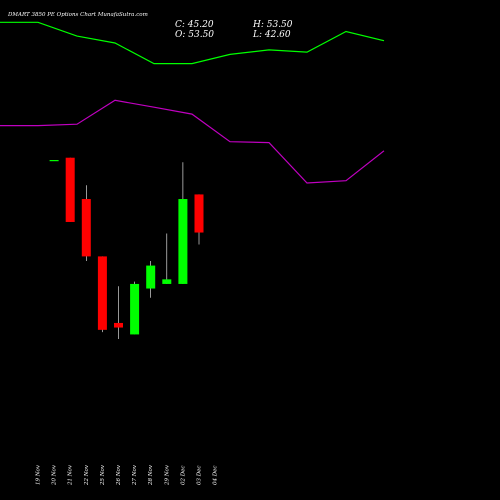 This screenshot has width=500, height=500. What do you see at coordinates (126, 248) in the screenshot?
I see `candles` at bounding box center [126, 248].